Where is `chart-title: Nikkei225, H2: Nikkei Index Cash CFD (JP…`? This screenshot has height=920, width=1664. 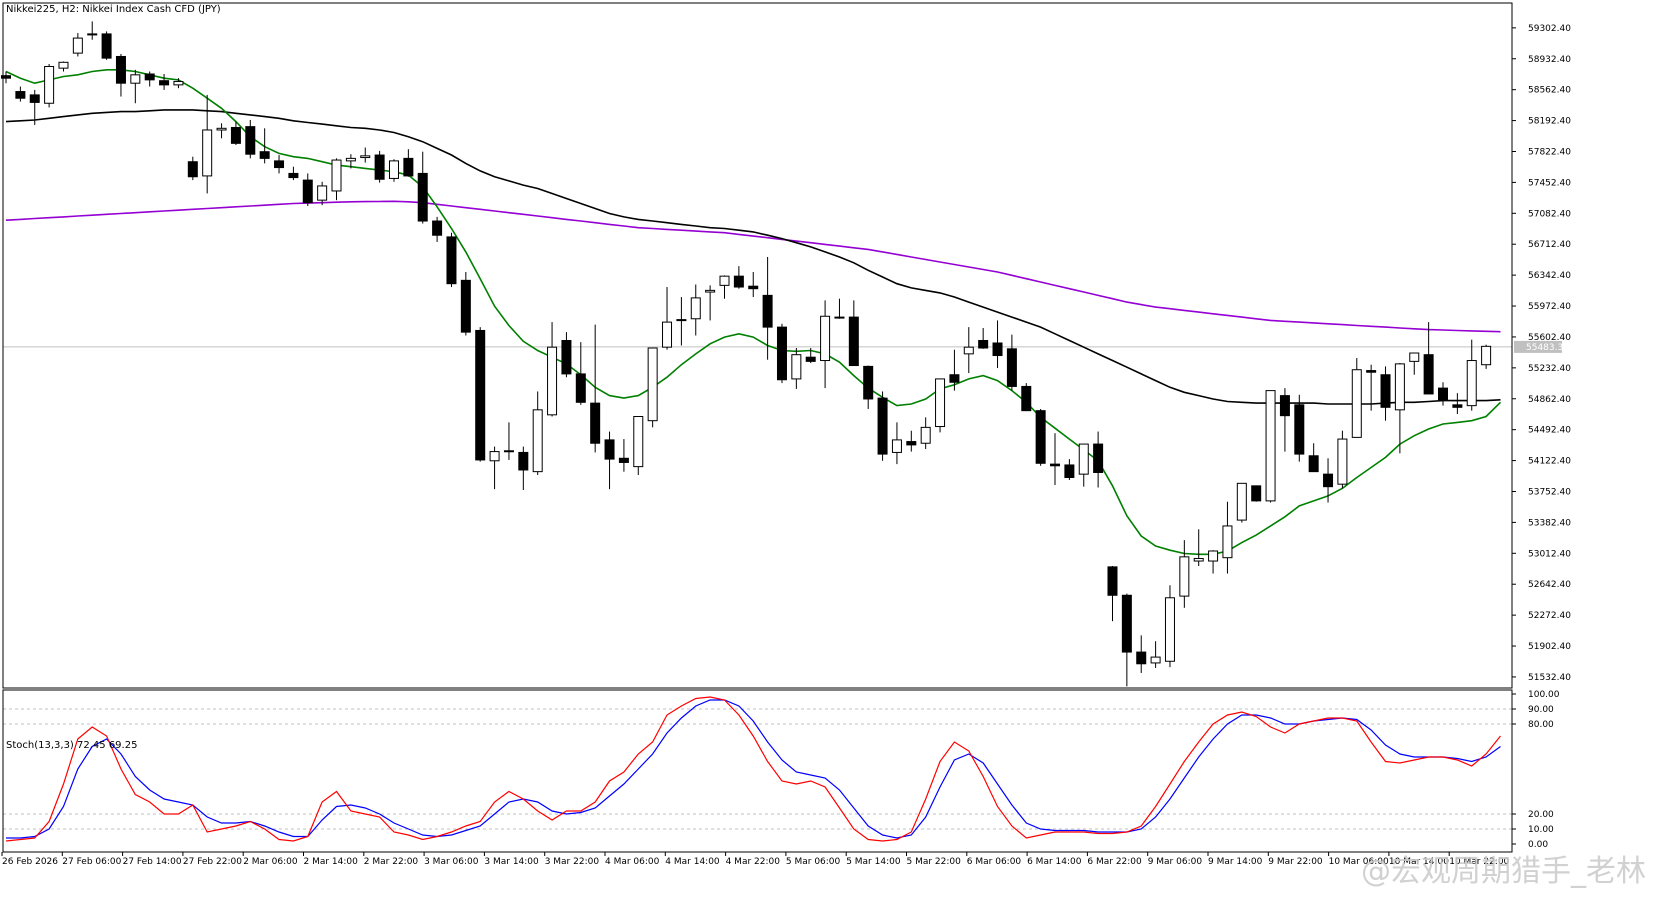
chart-title: Nikkei225, H2: Nikkei Index Cash CFD (JP… is located at coordinates (113, 9).